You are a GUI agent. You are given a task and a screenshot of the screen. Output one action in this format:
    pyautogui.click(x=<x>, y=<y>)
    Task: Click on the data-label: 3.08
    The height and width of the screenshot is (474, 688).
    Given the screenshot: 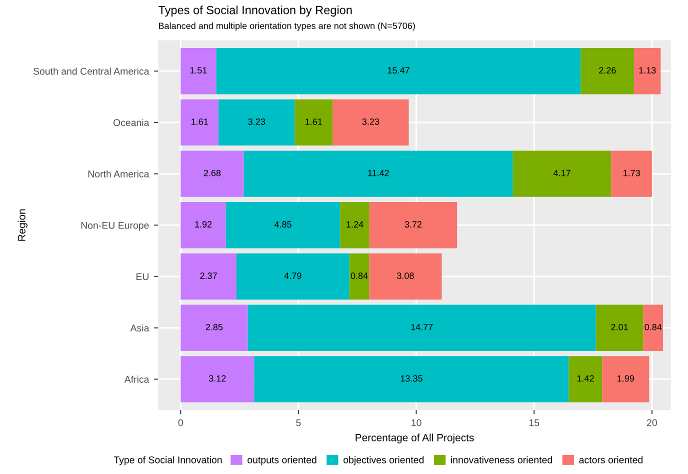 What is the action you would take?
    pyautogui.click(x=405, y=275)
    